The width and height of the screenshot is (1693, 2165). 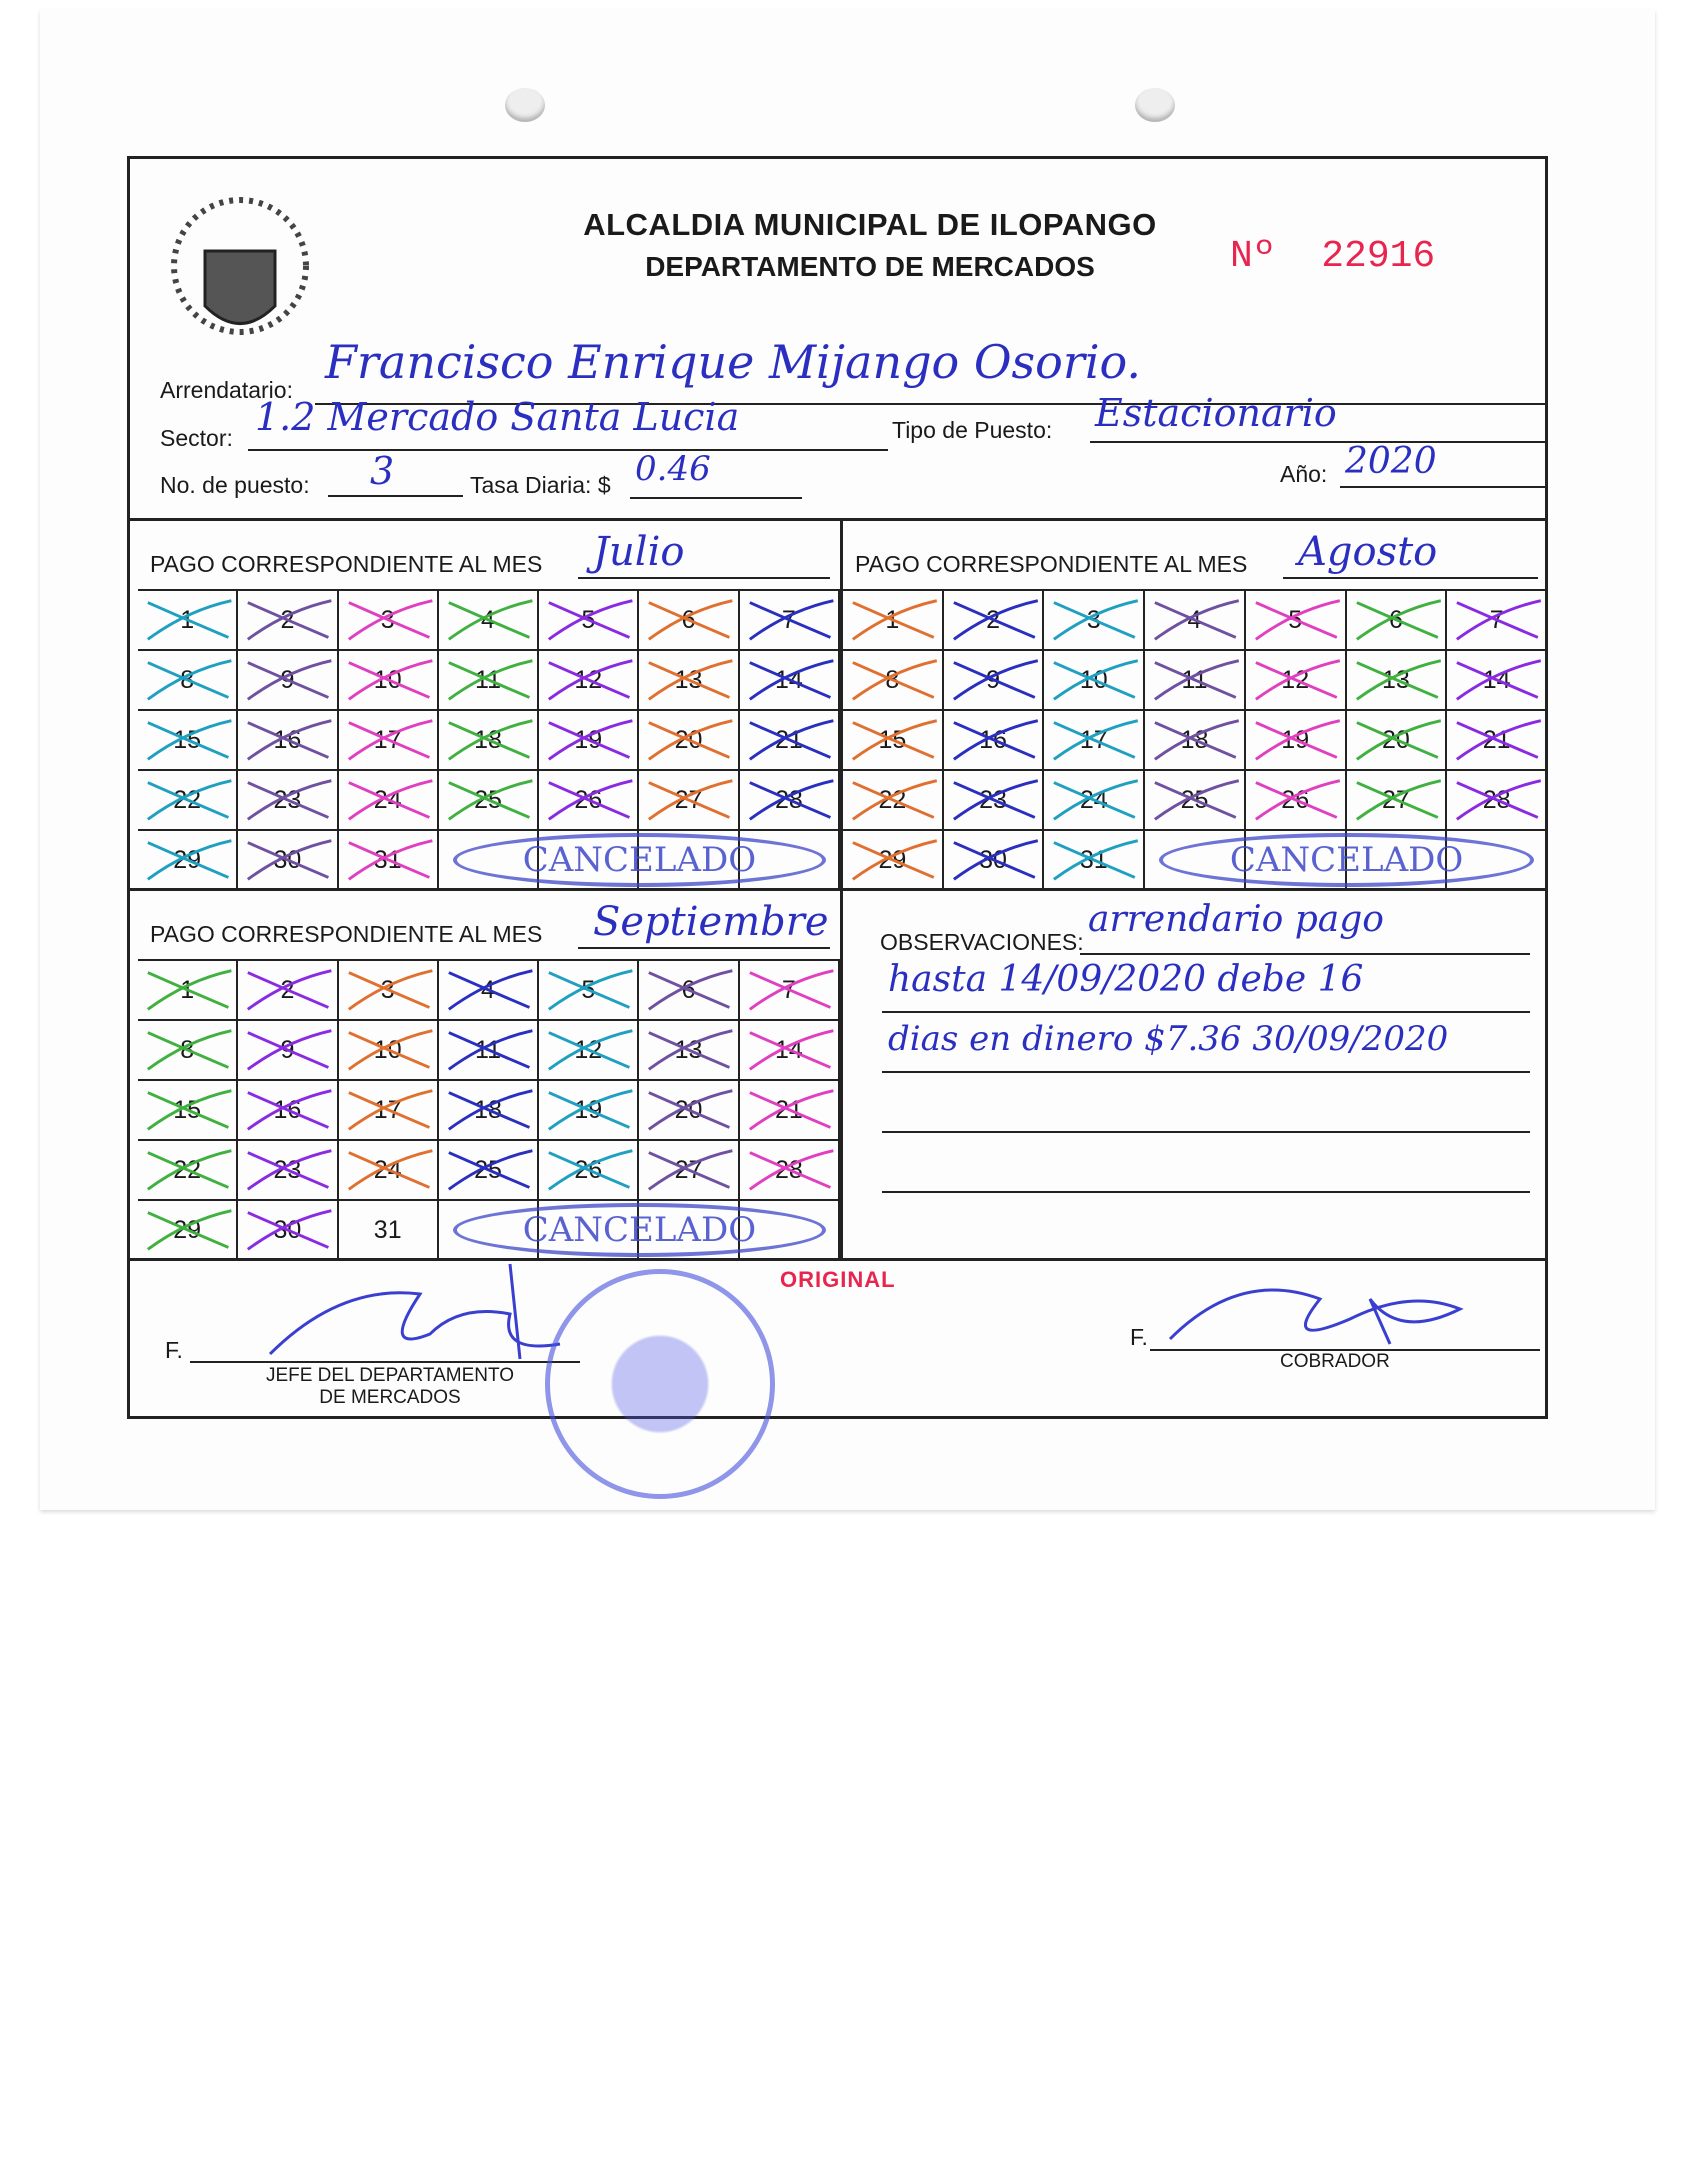 What do you see at coordinates (196, 438) in the screenshot?
I see `sector-label: Sector:` at bounding box center [196, 438].